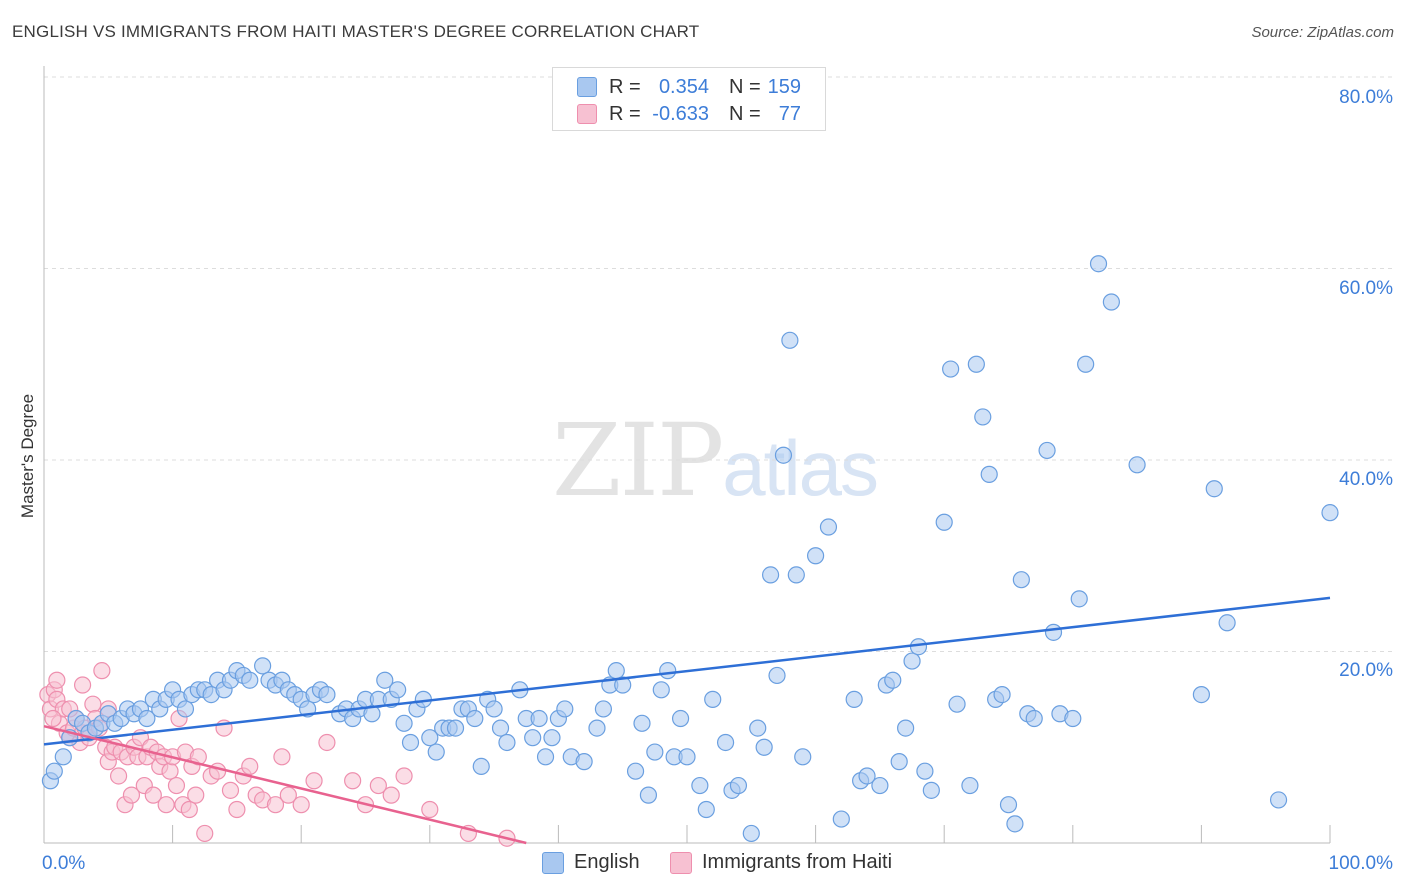  I want to click on haiti-swatch, so click(681, 862).